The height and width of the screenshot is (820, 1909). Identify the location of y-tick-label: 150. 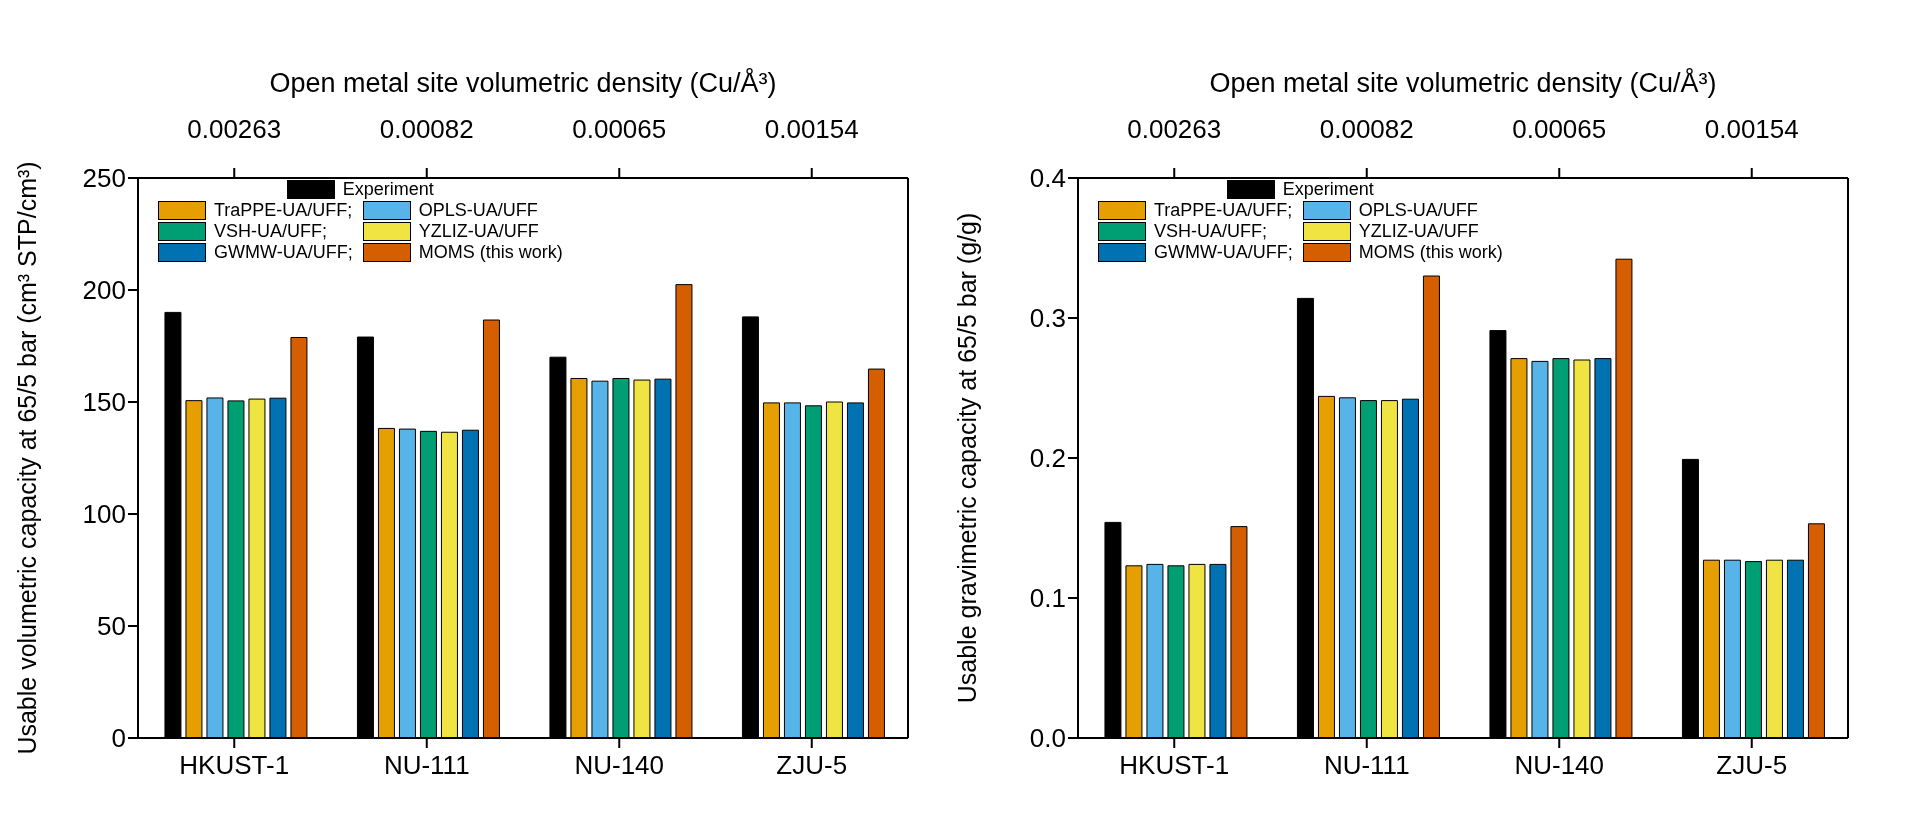
(104, 402).